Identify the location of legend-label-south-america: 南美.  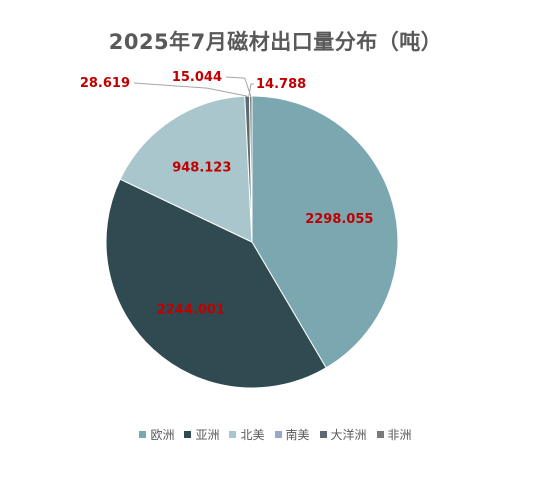
(297, 435).